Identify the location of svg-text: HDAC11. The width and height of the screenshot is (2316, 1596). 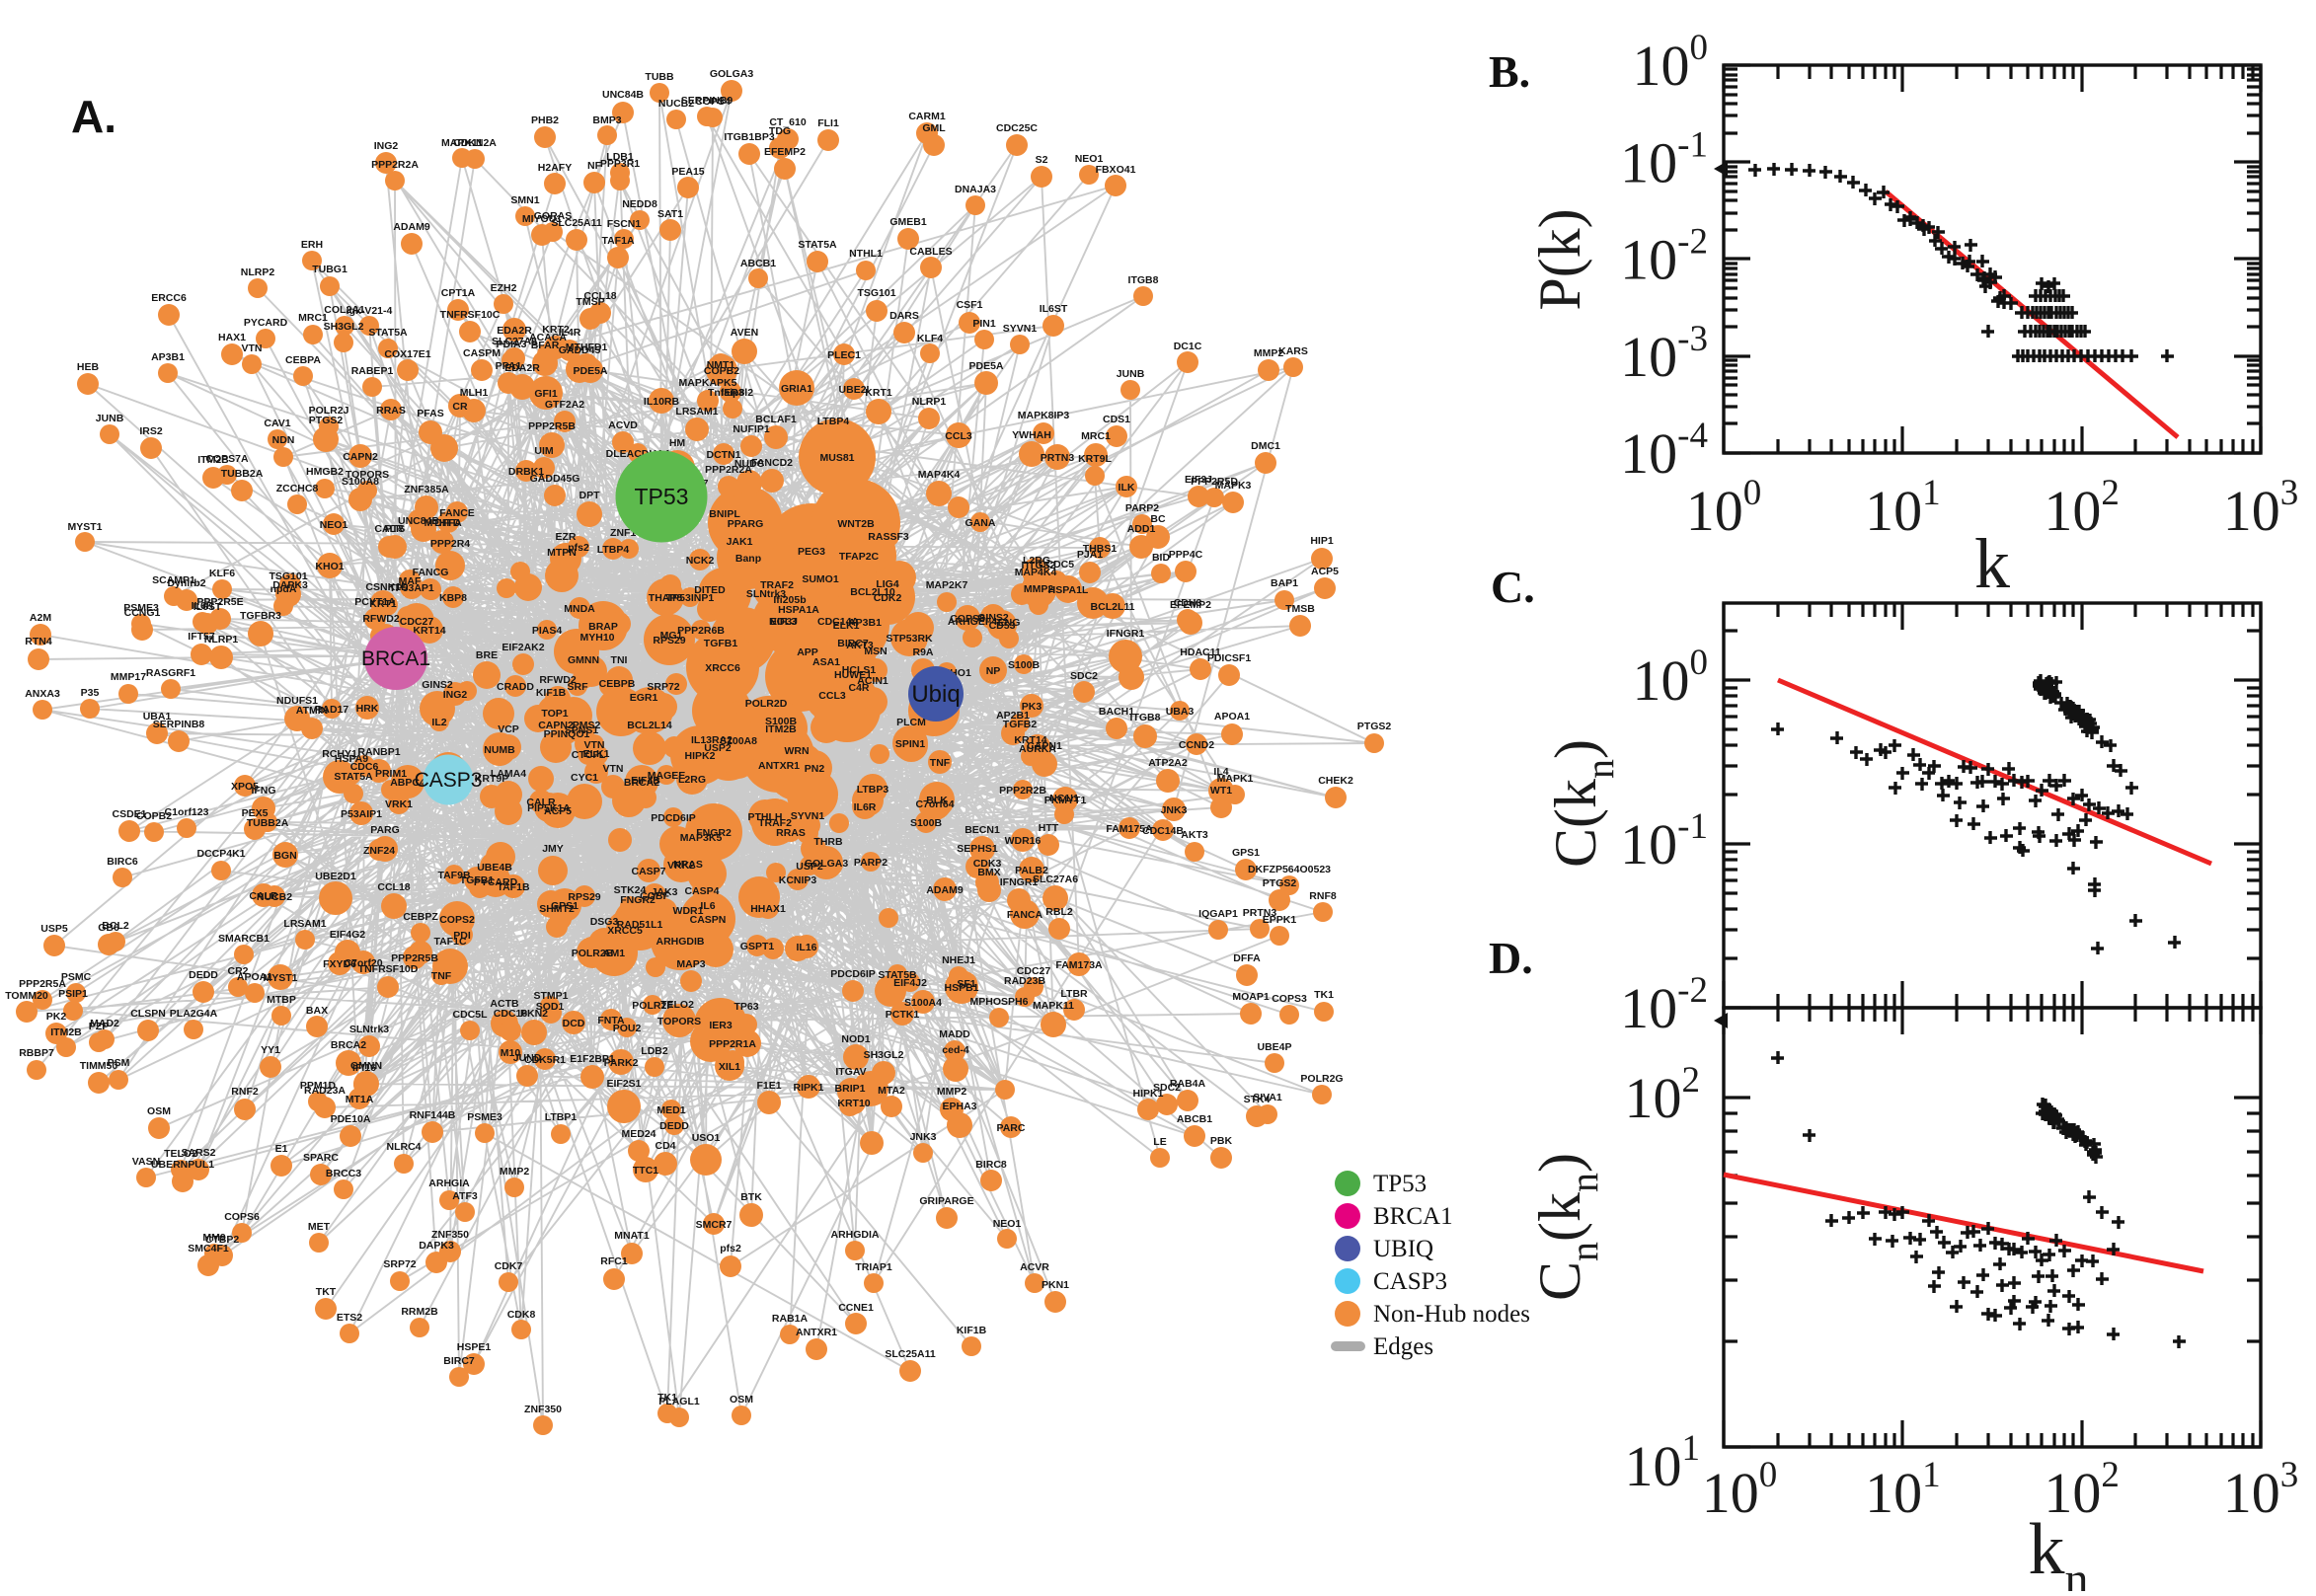
(1200, 652).